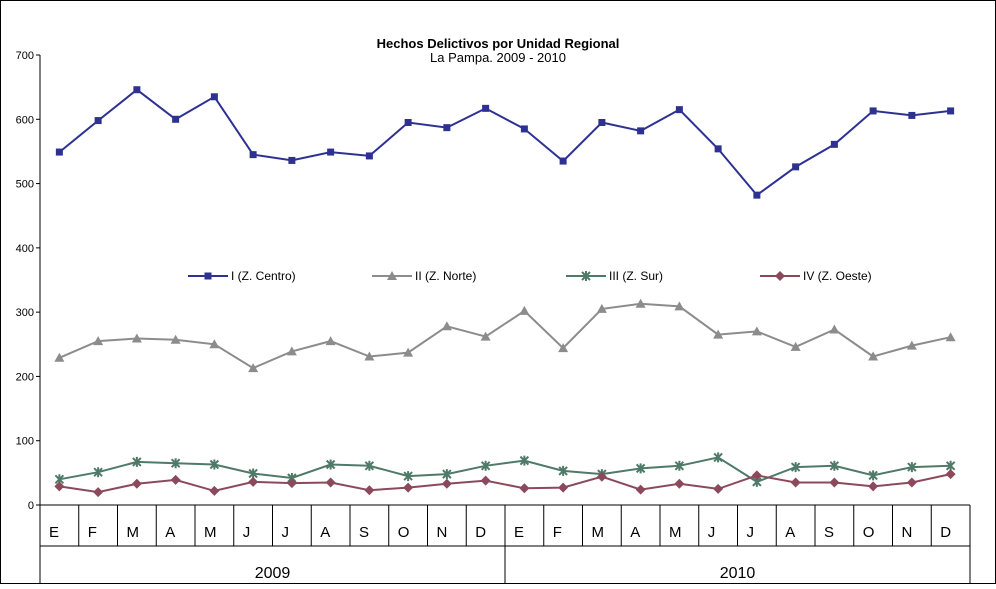 The height and width of the screenshot is (589, 996). I want to click on y-tick-label: 400, so click(25, 249).